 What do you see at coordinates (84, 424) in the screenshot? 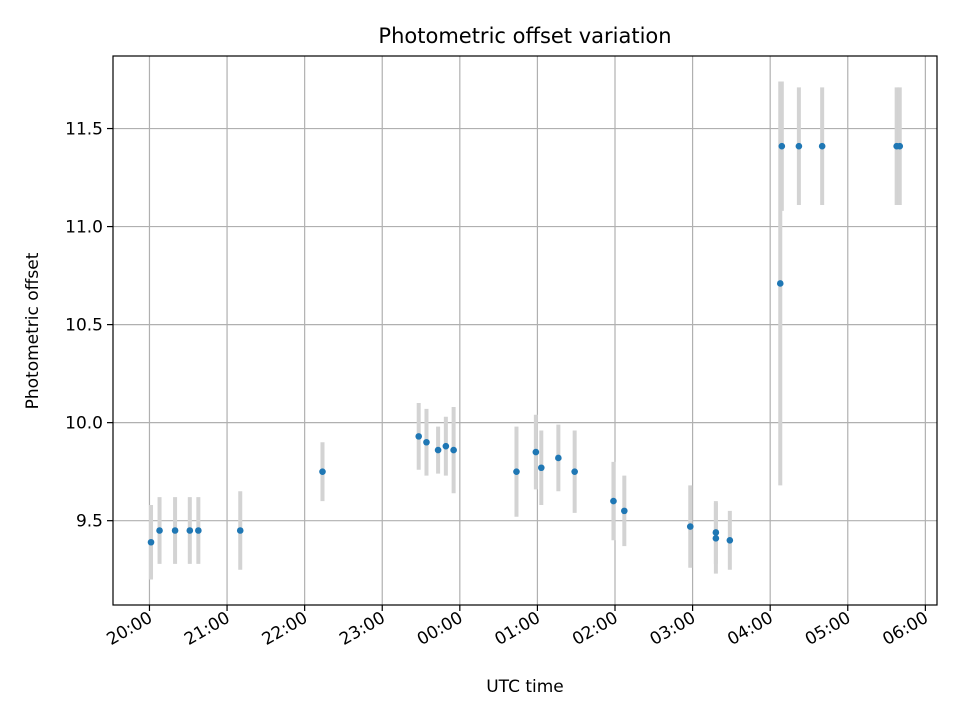
I see `y-tick-label: 10.0` at bounding box center [84, 424].